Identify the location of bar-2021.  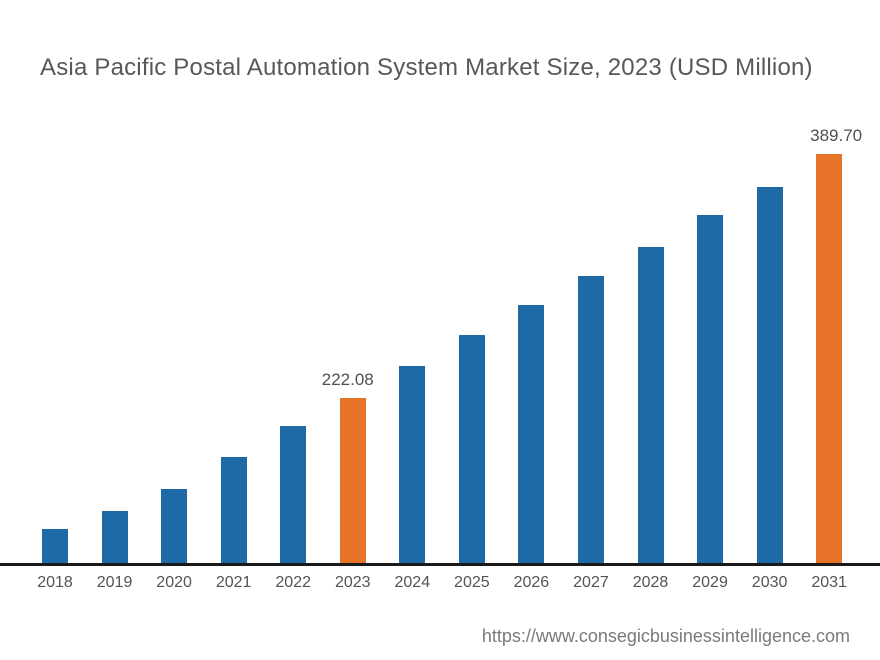
(233, 510).